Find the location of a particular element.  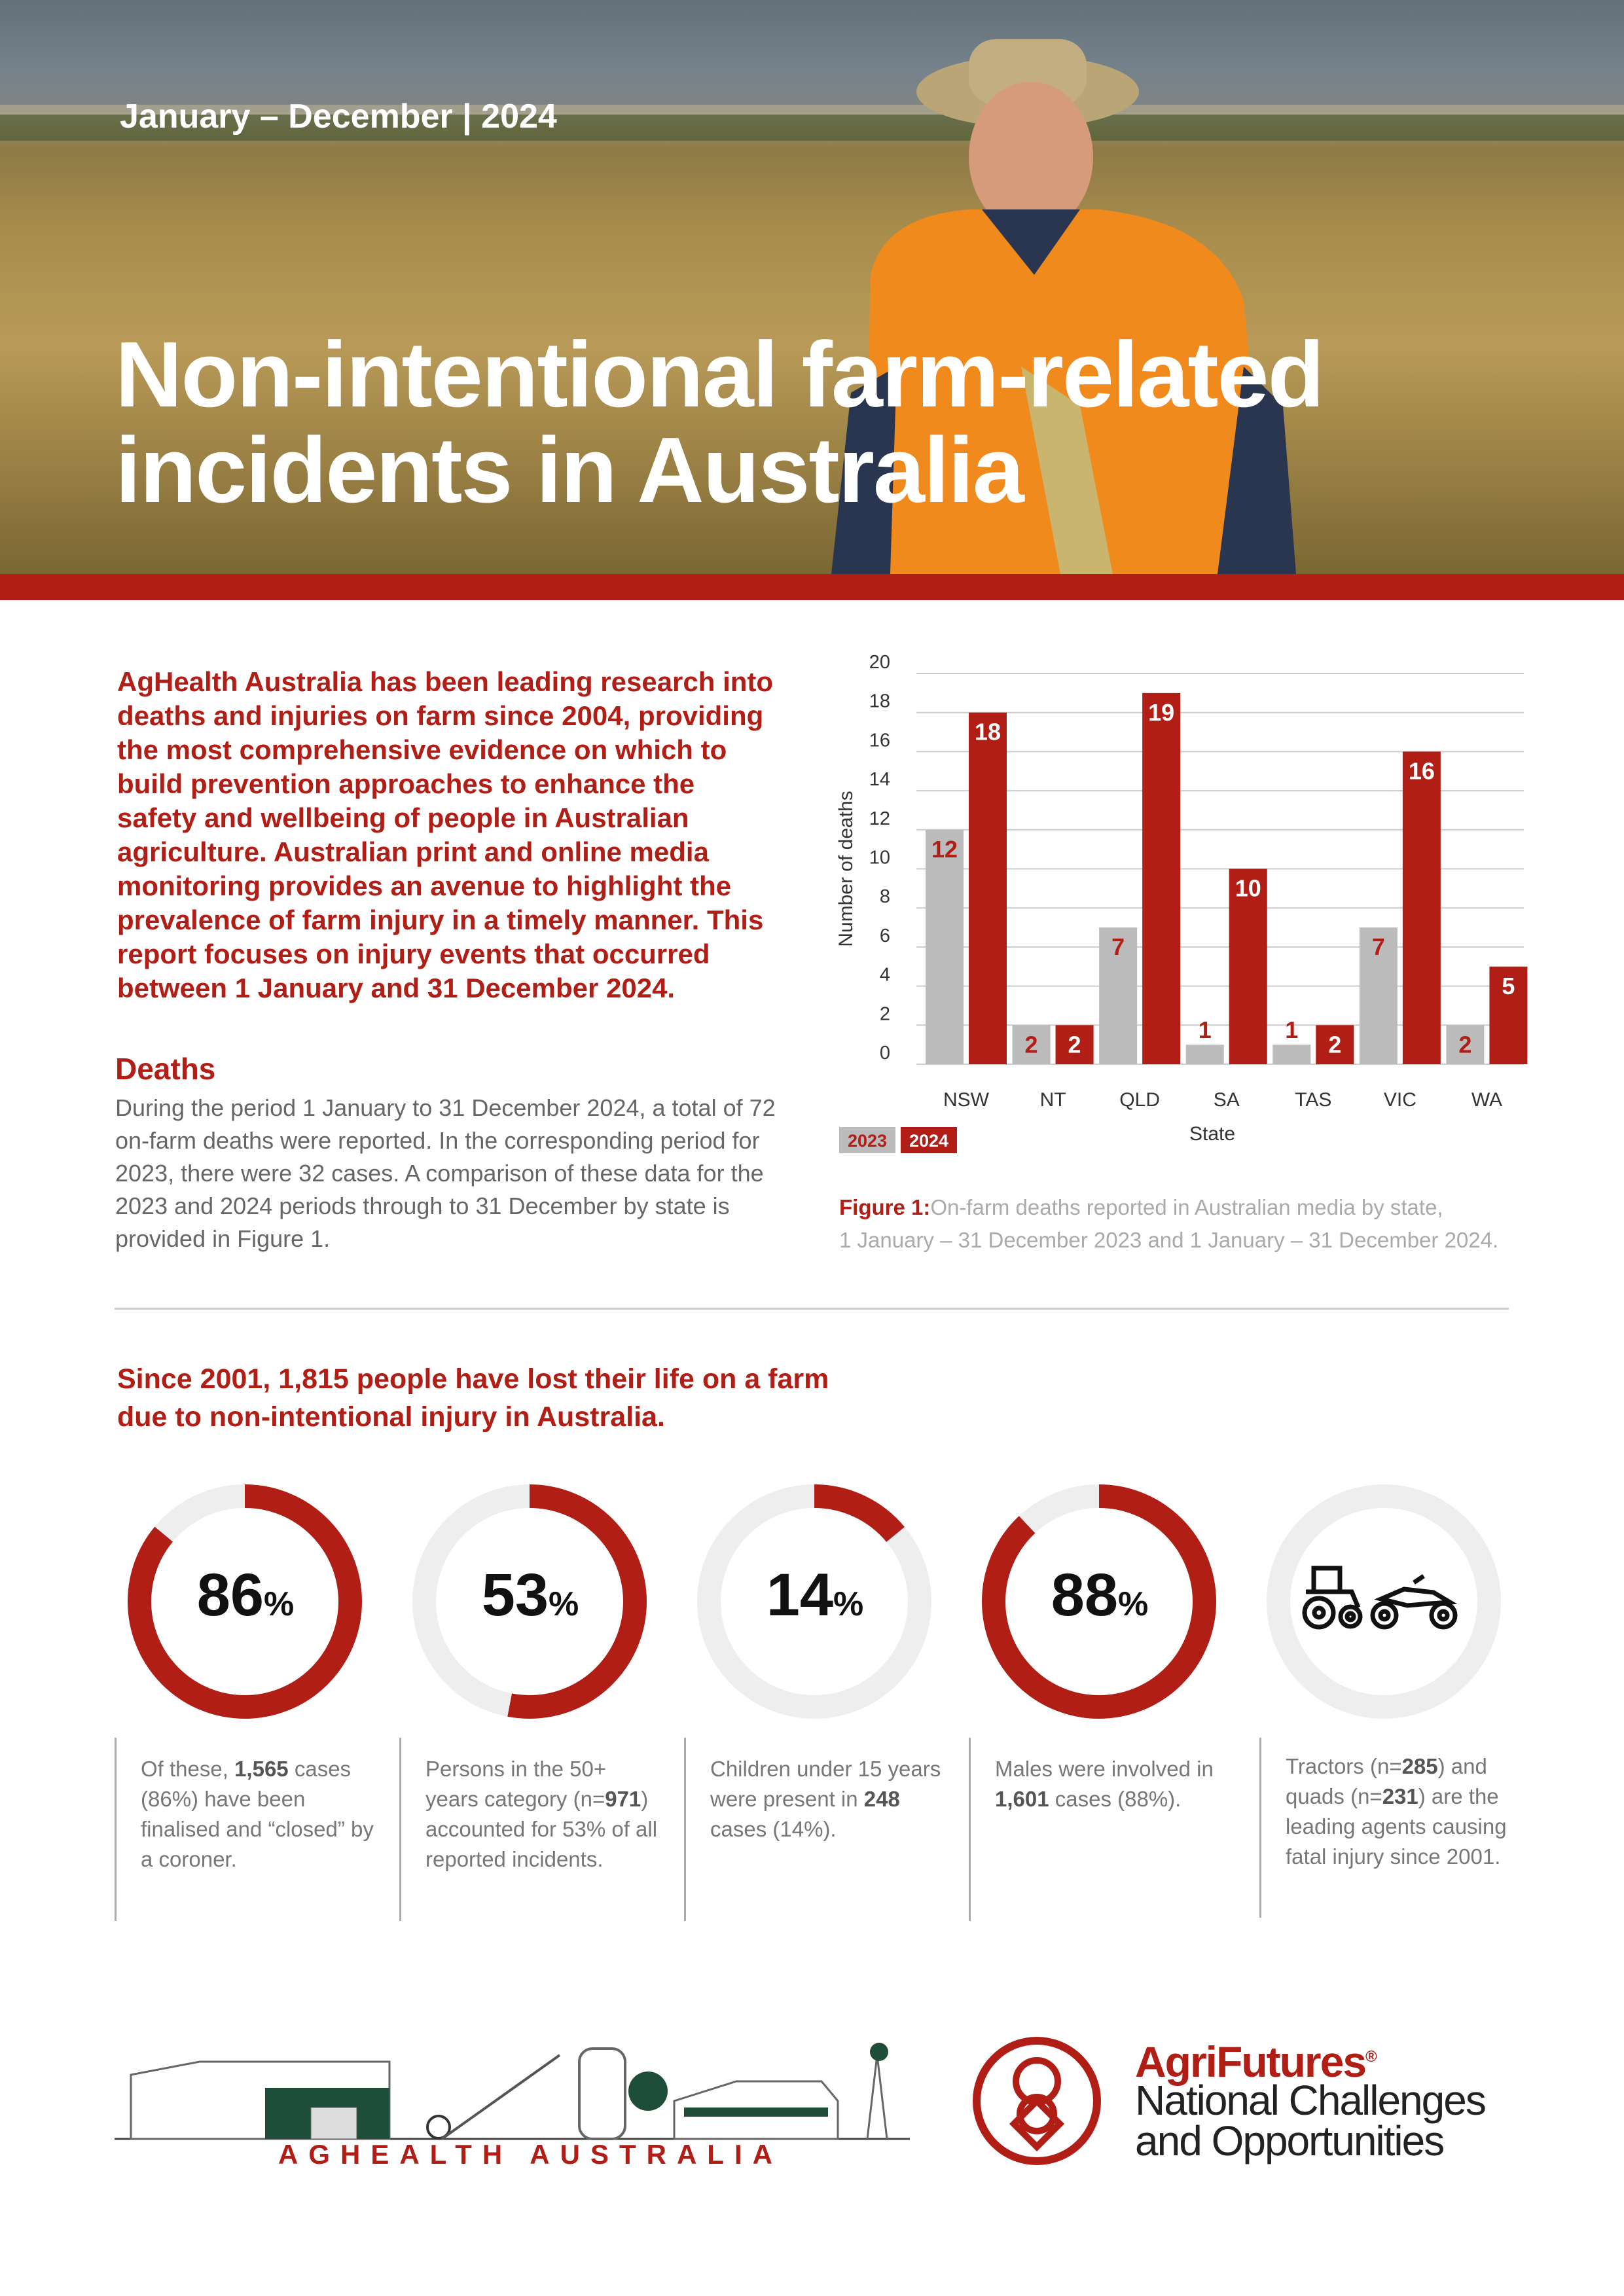

bar-value-label: 19 is located at coordinates (1161, 712).